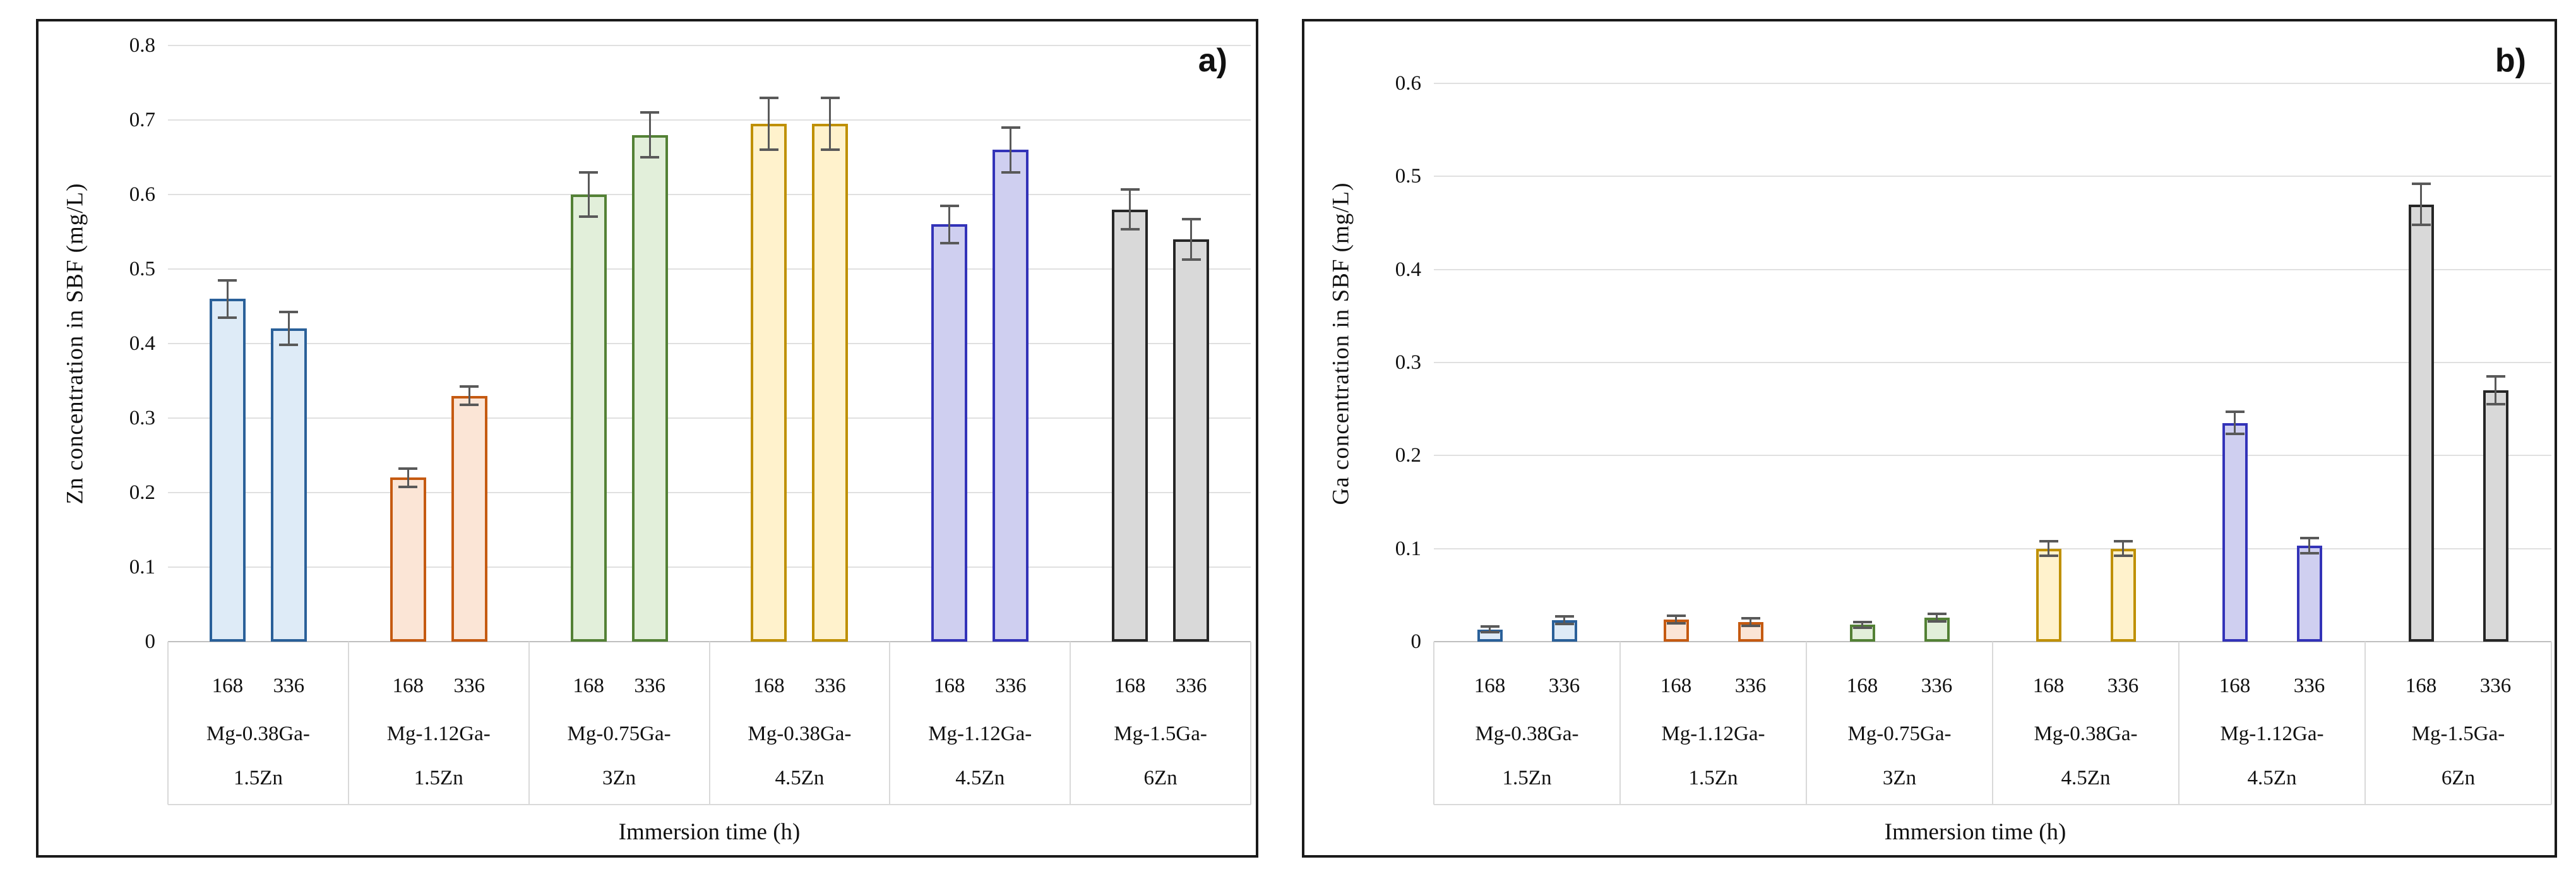  What do you see at coordinates (142, 269) in the screenshot?
I see `y-tick-label: 0.5` at bounding box center [142, 269].